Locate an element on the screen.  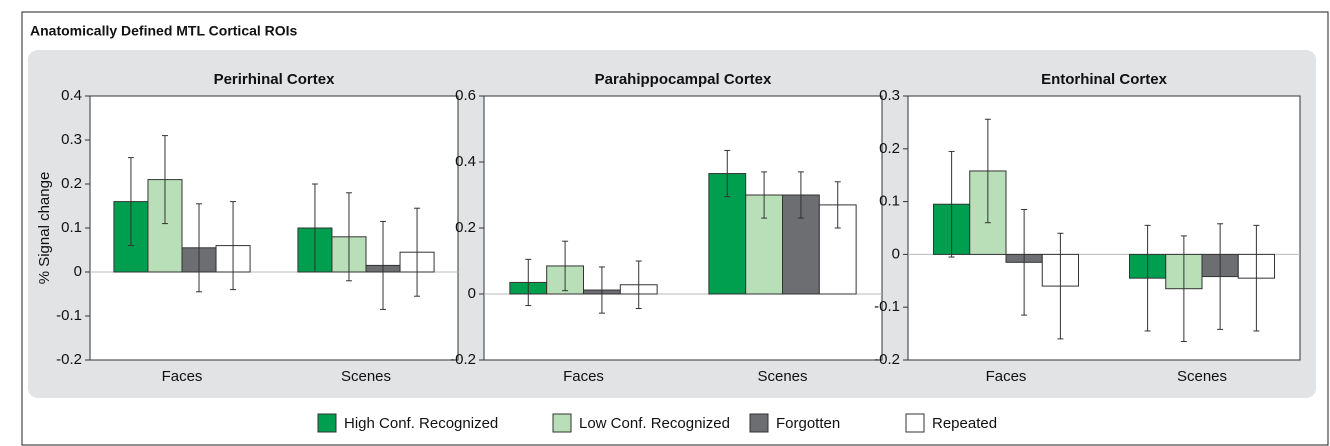
y-tick-label: 0.6 is located at coordinates (465, 95).